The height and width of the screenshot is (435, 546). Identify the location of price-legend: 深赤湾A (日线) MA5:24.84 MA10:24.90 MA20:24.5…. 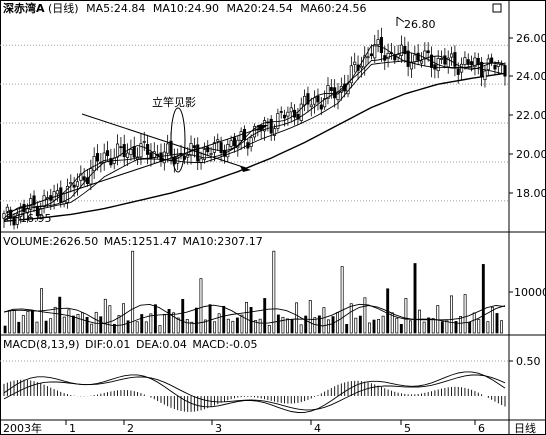
(184, 8).